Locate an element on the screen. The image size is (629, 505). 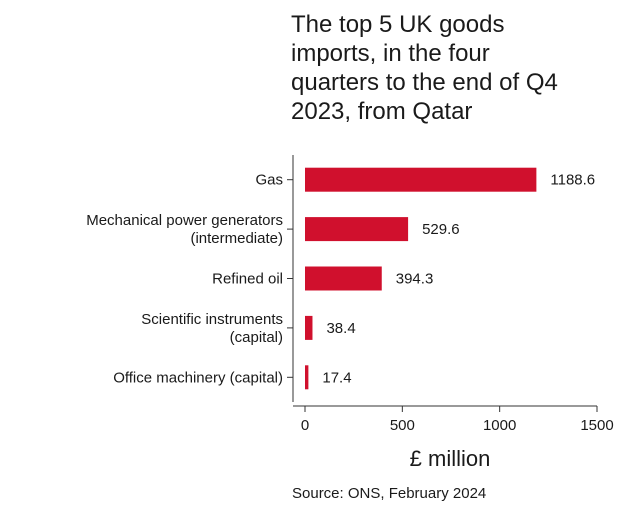
chart-title-line: The top 5 UK goods is located at coordinates (398, 24).